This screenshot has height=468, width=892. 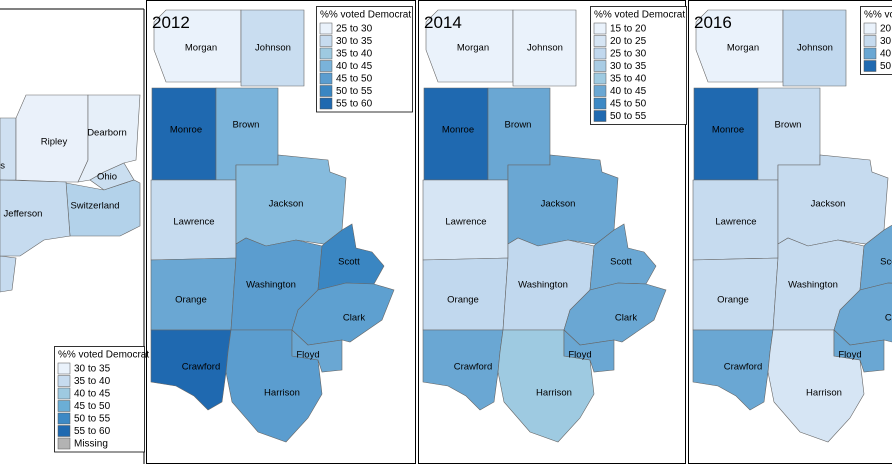 What do you see at coordinates (107, 133) in the screenshot?
I see `county-label: Dearborn` at bounding box center [107, 133].